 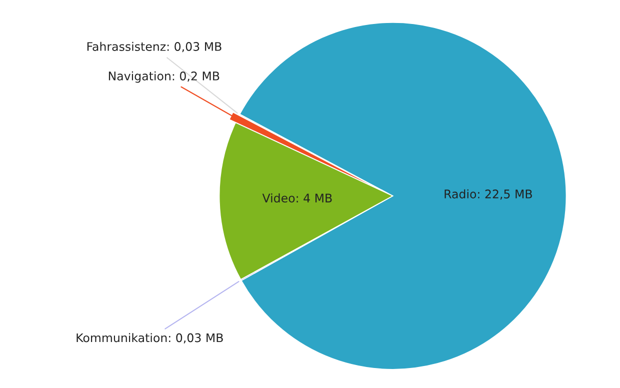 I want to click on slice-label: Radio: 22,5 MB, so click(x=488, y=194).